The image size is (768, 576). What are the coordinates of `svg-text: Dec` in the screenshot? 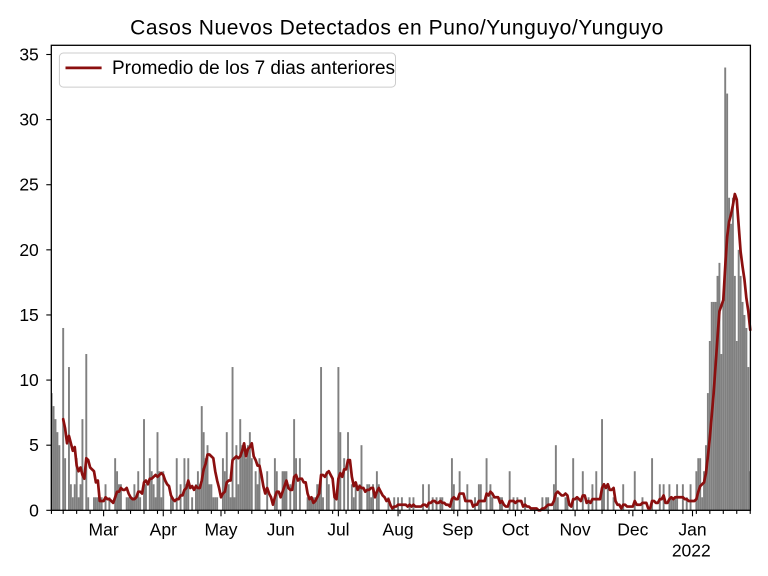 It's located at (632, 530).